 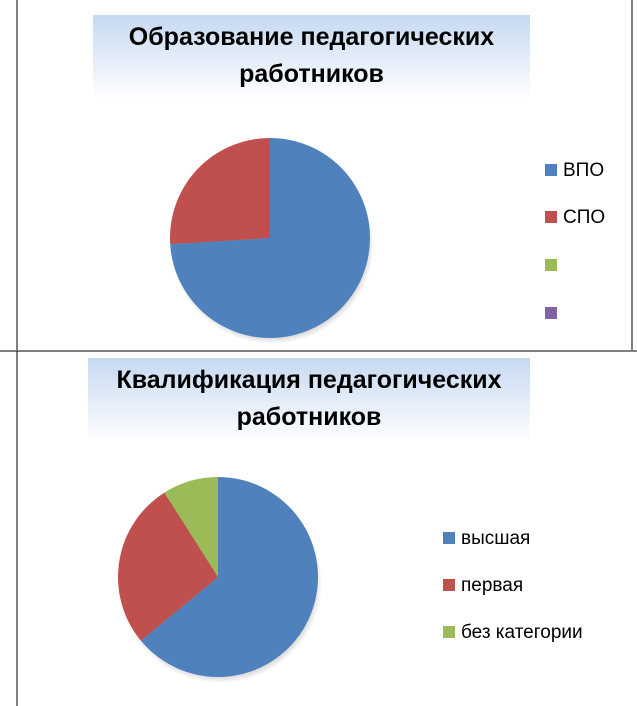 I want to click on legend-label: высшая, so click(x=495, y=538).